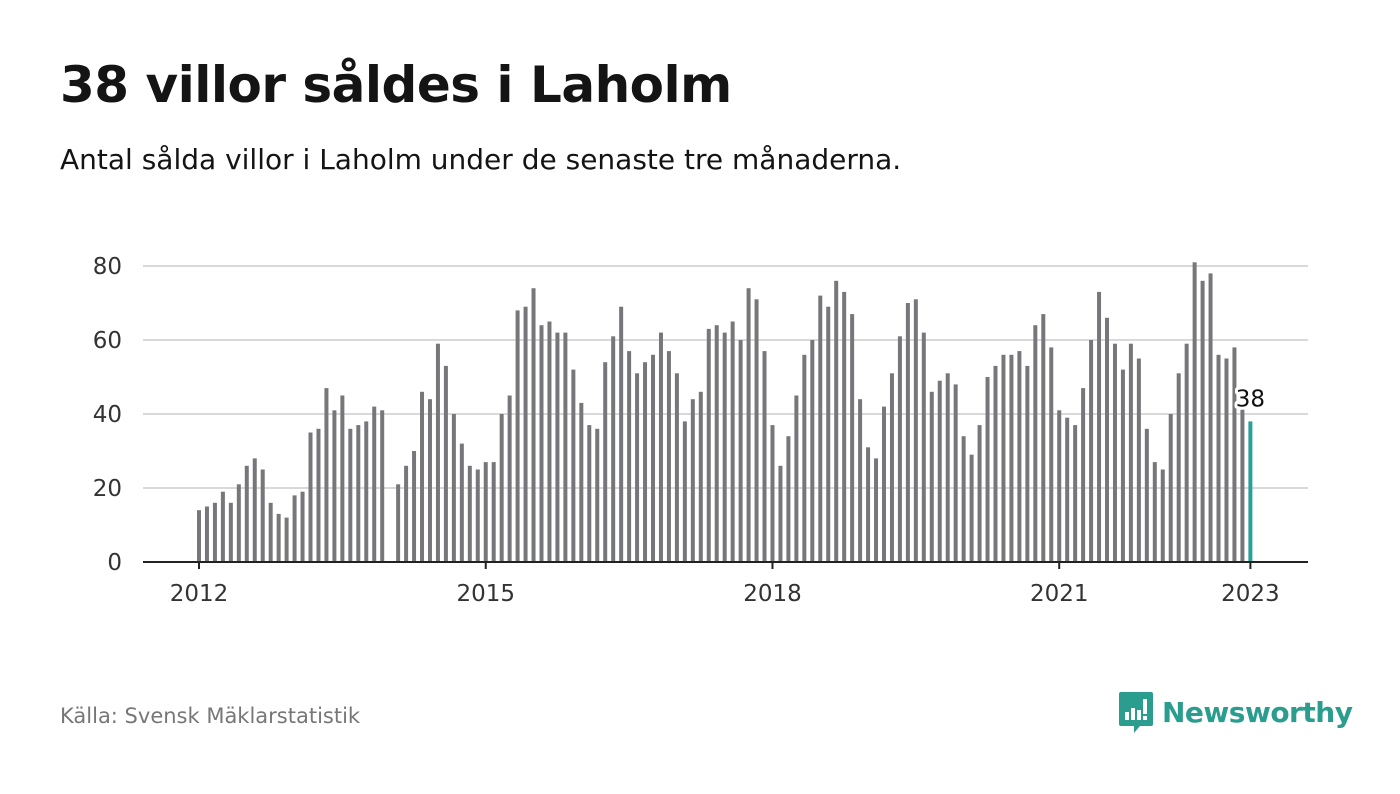 The width and height of the screenshot is (1400, 794). Describe the element at coordinates (107, 489) in the screenshot. I see `y-tick-label: 20` at that location.